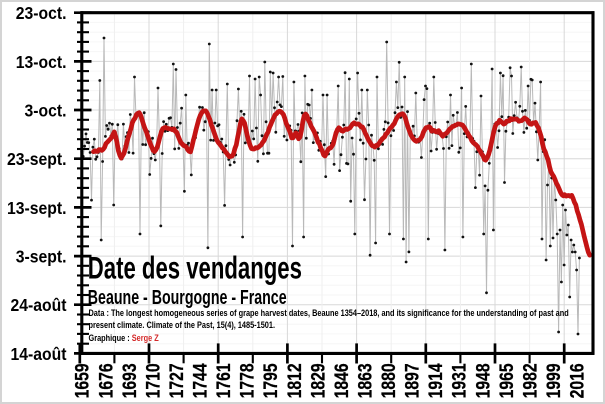  What do you see at coordinates (412, 380) in the screenshot?
I see `svg-text: 1897` at bounding box center [412, 380].